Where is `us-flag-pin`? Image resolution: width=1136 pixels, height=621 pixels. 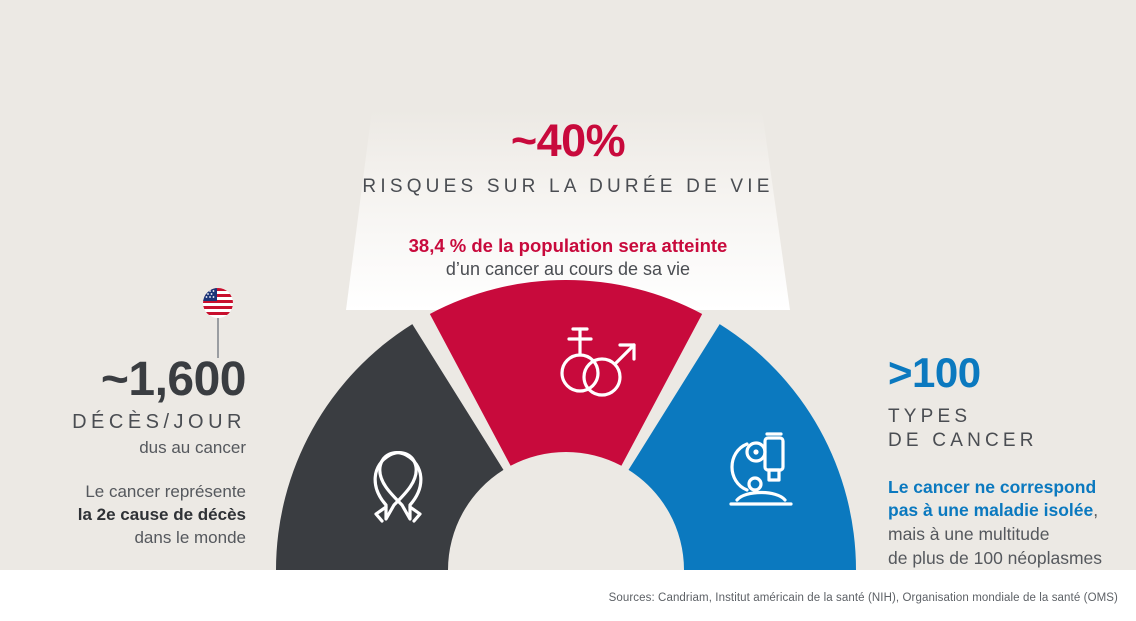
us-flag-pin is located at coordinates (218, 322).